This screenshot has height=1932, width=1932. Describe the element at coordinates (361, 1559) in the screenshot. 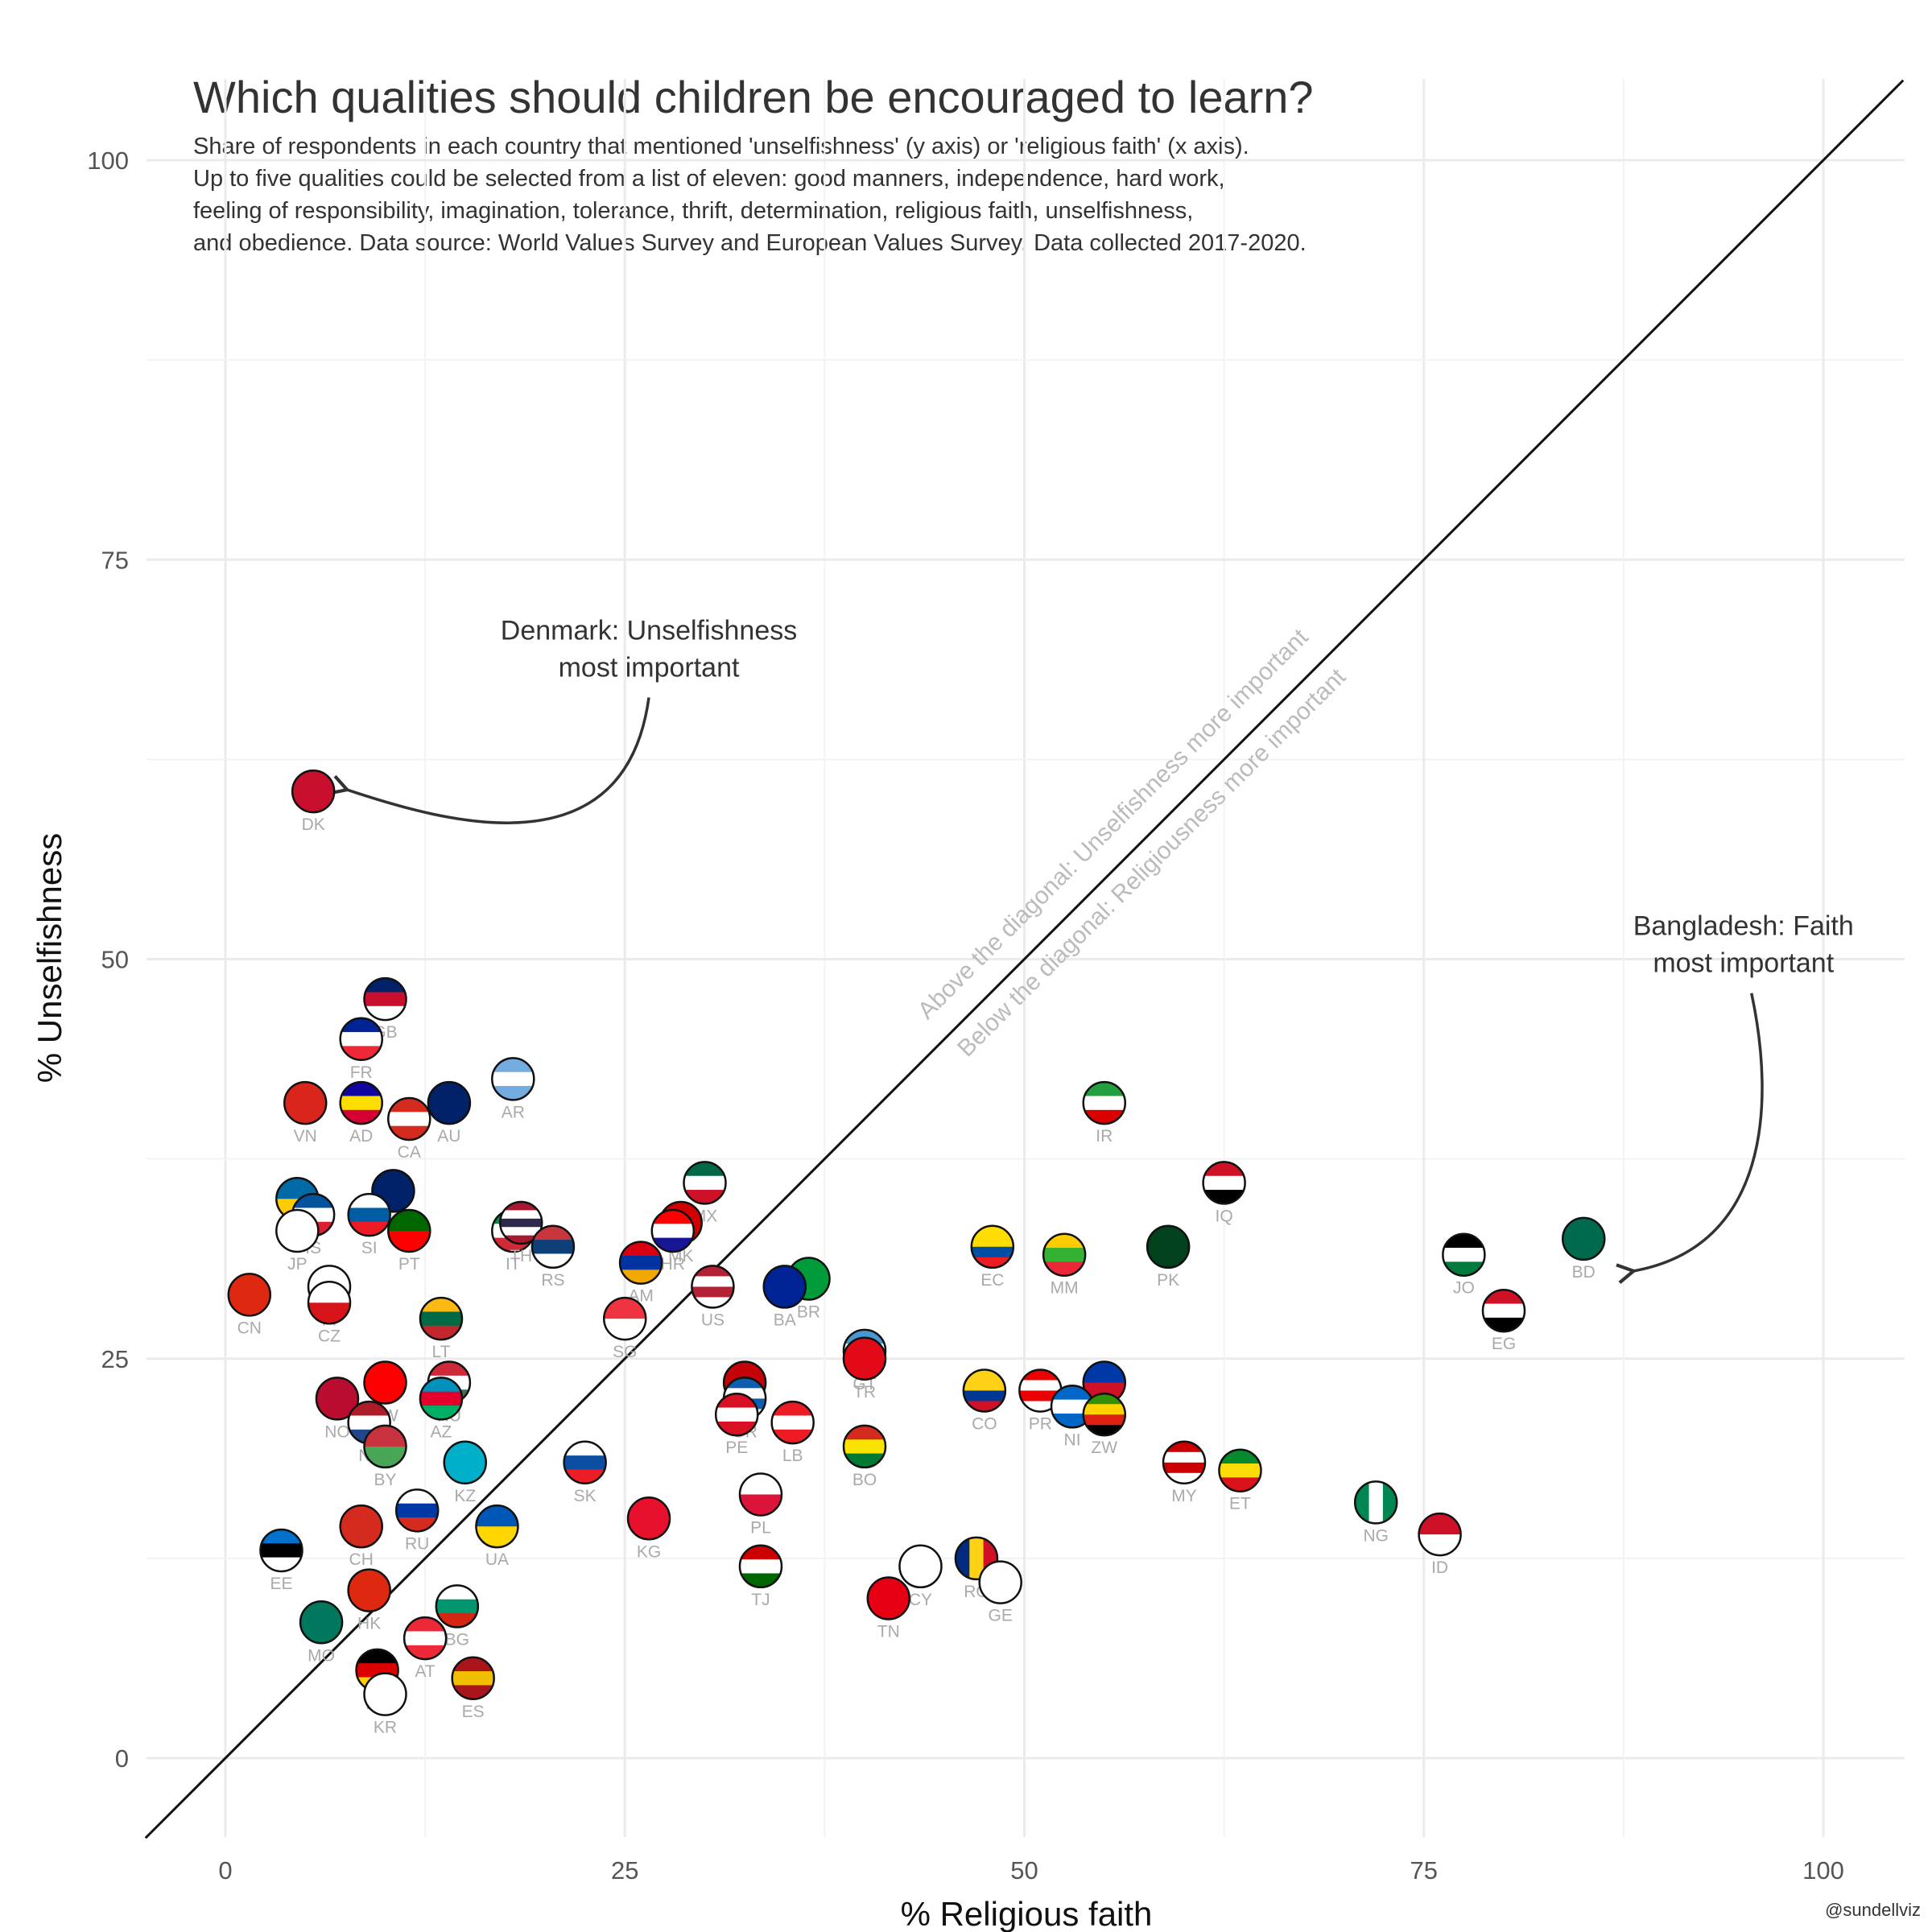

I see `country-label: CH` at that location.